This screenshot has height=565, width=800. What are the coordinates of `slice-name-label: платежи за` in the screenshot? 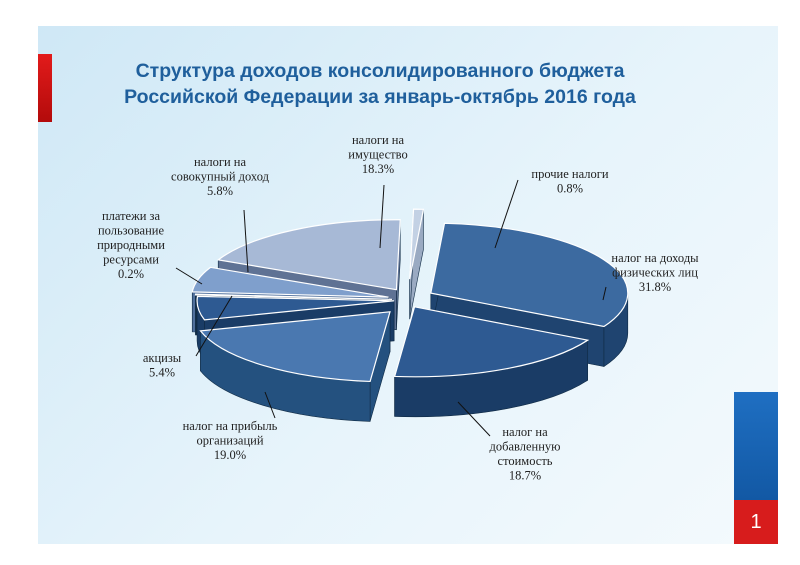 It's located at (131, 216).